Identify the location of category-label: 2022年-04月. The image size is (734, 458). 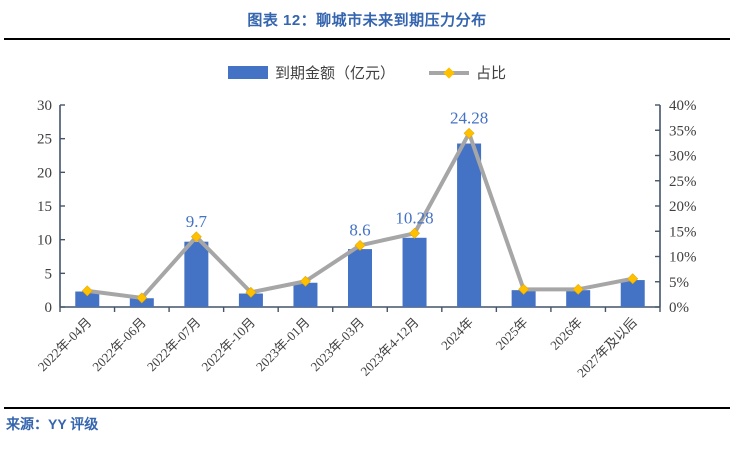
(65, 345).